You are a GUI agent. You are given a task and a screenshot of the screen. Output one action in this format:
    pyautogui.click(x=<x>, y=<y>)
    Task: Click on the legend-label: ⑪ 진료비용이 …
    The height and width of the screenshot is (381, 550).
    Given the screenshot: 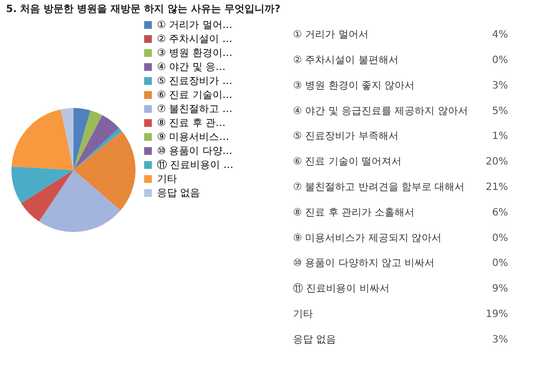 What is the action you would take?
    pyautogui.click(x=195, y=165)
    